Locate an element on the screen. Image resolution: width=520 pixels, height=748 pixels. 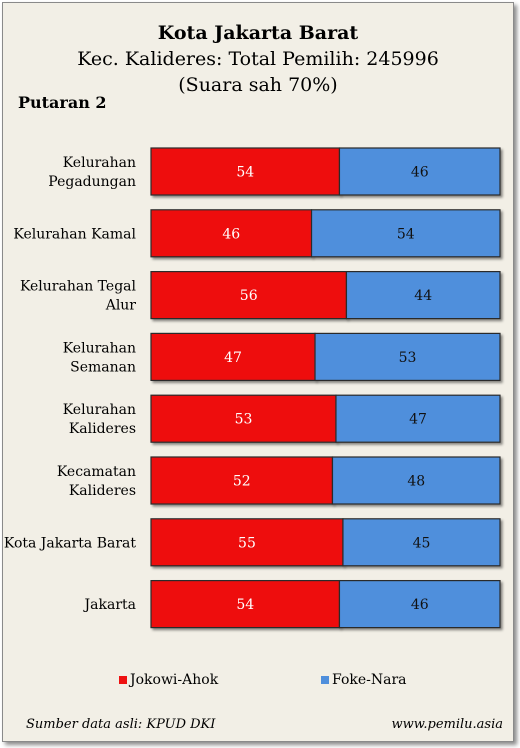
data-label-jokowi-ahok-kelurahan-semanan: 47 is located at coordinates (233, 358).